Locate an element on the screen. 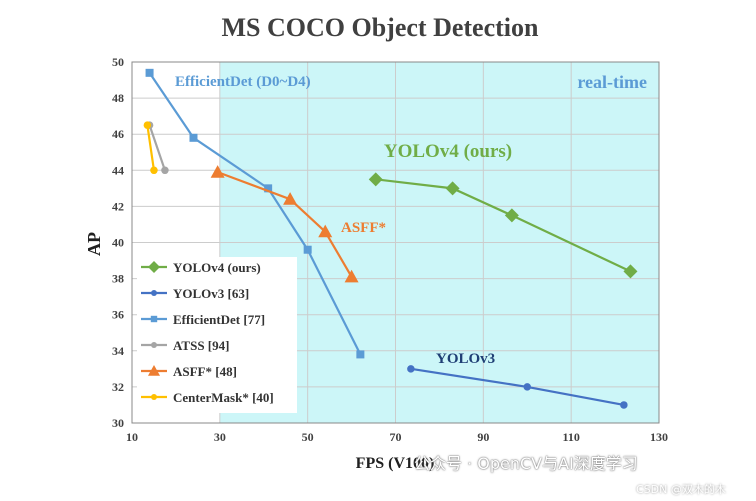  annotation-efficientdet: EfficientDet (D0~D4) is located at coordinates (243, 82).